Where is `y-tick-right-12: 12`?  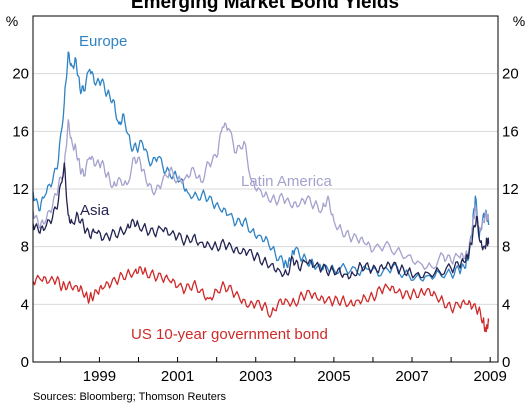
y-tick-right-12: 12 is located at coordinates (510, 189).